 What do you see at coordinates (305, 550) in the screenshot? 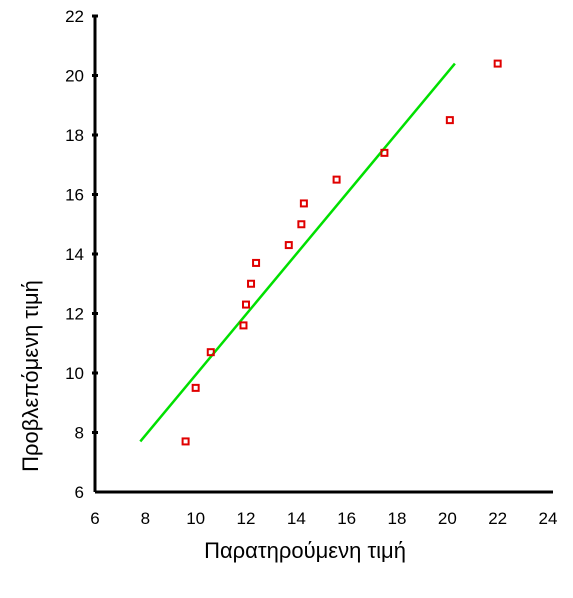
I see `x-axis-title: Παρατηρούμενη τιμή` at bounding box center [305, 550].